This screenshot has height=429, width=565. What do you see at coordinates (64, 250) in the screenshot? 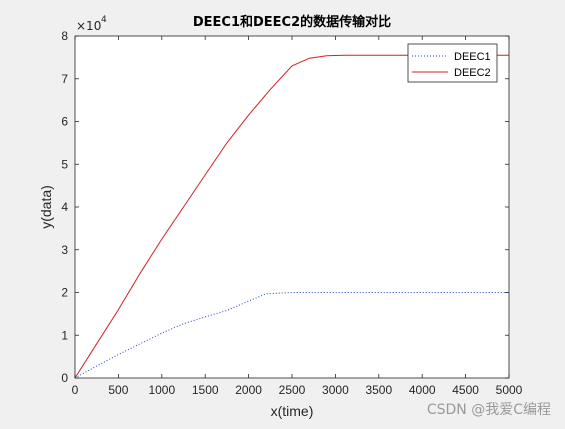
I see `y-tick-label: 3` at bounding box center [64, 250].